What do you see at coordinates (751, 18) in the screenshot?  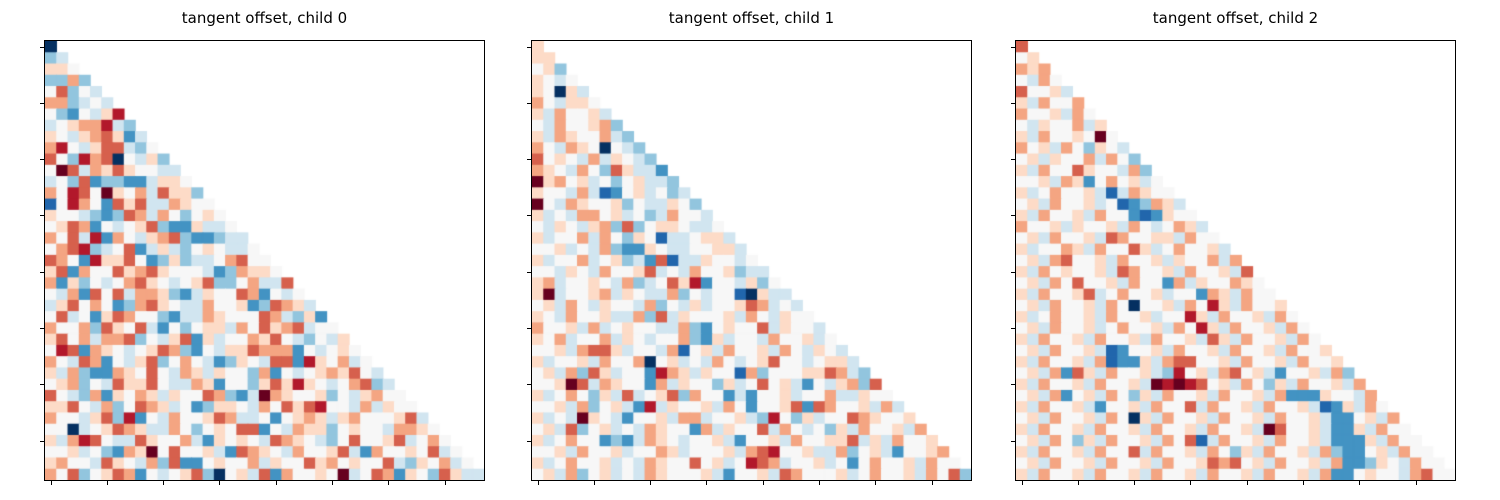 I see `panel-title-child-1: tangent offset, child 1` at bounding box center [751, 18].